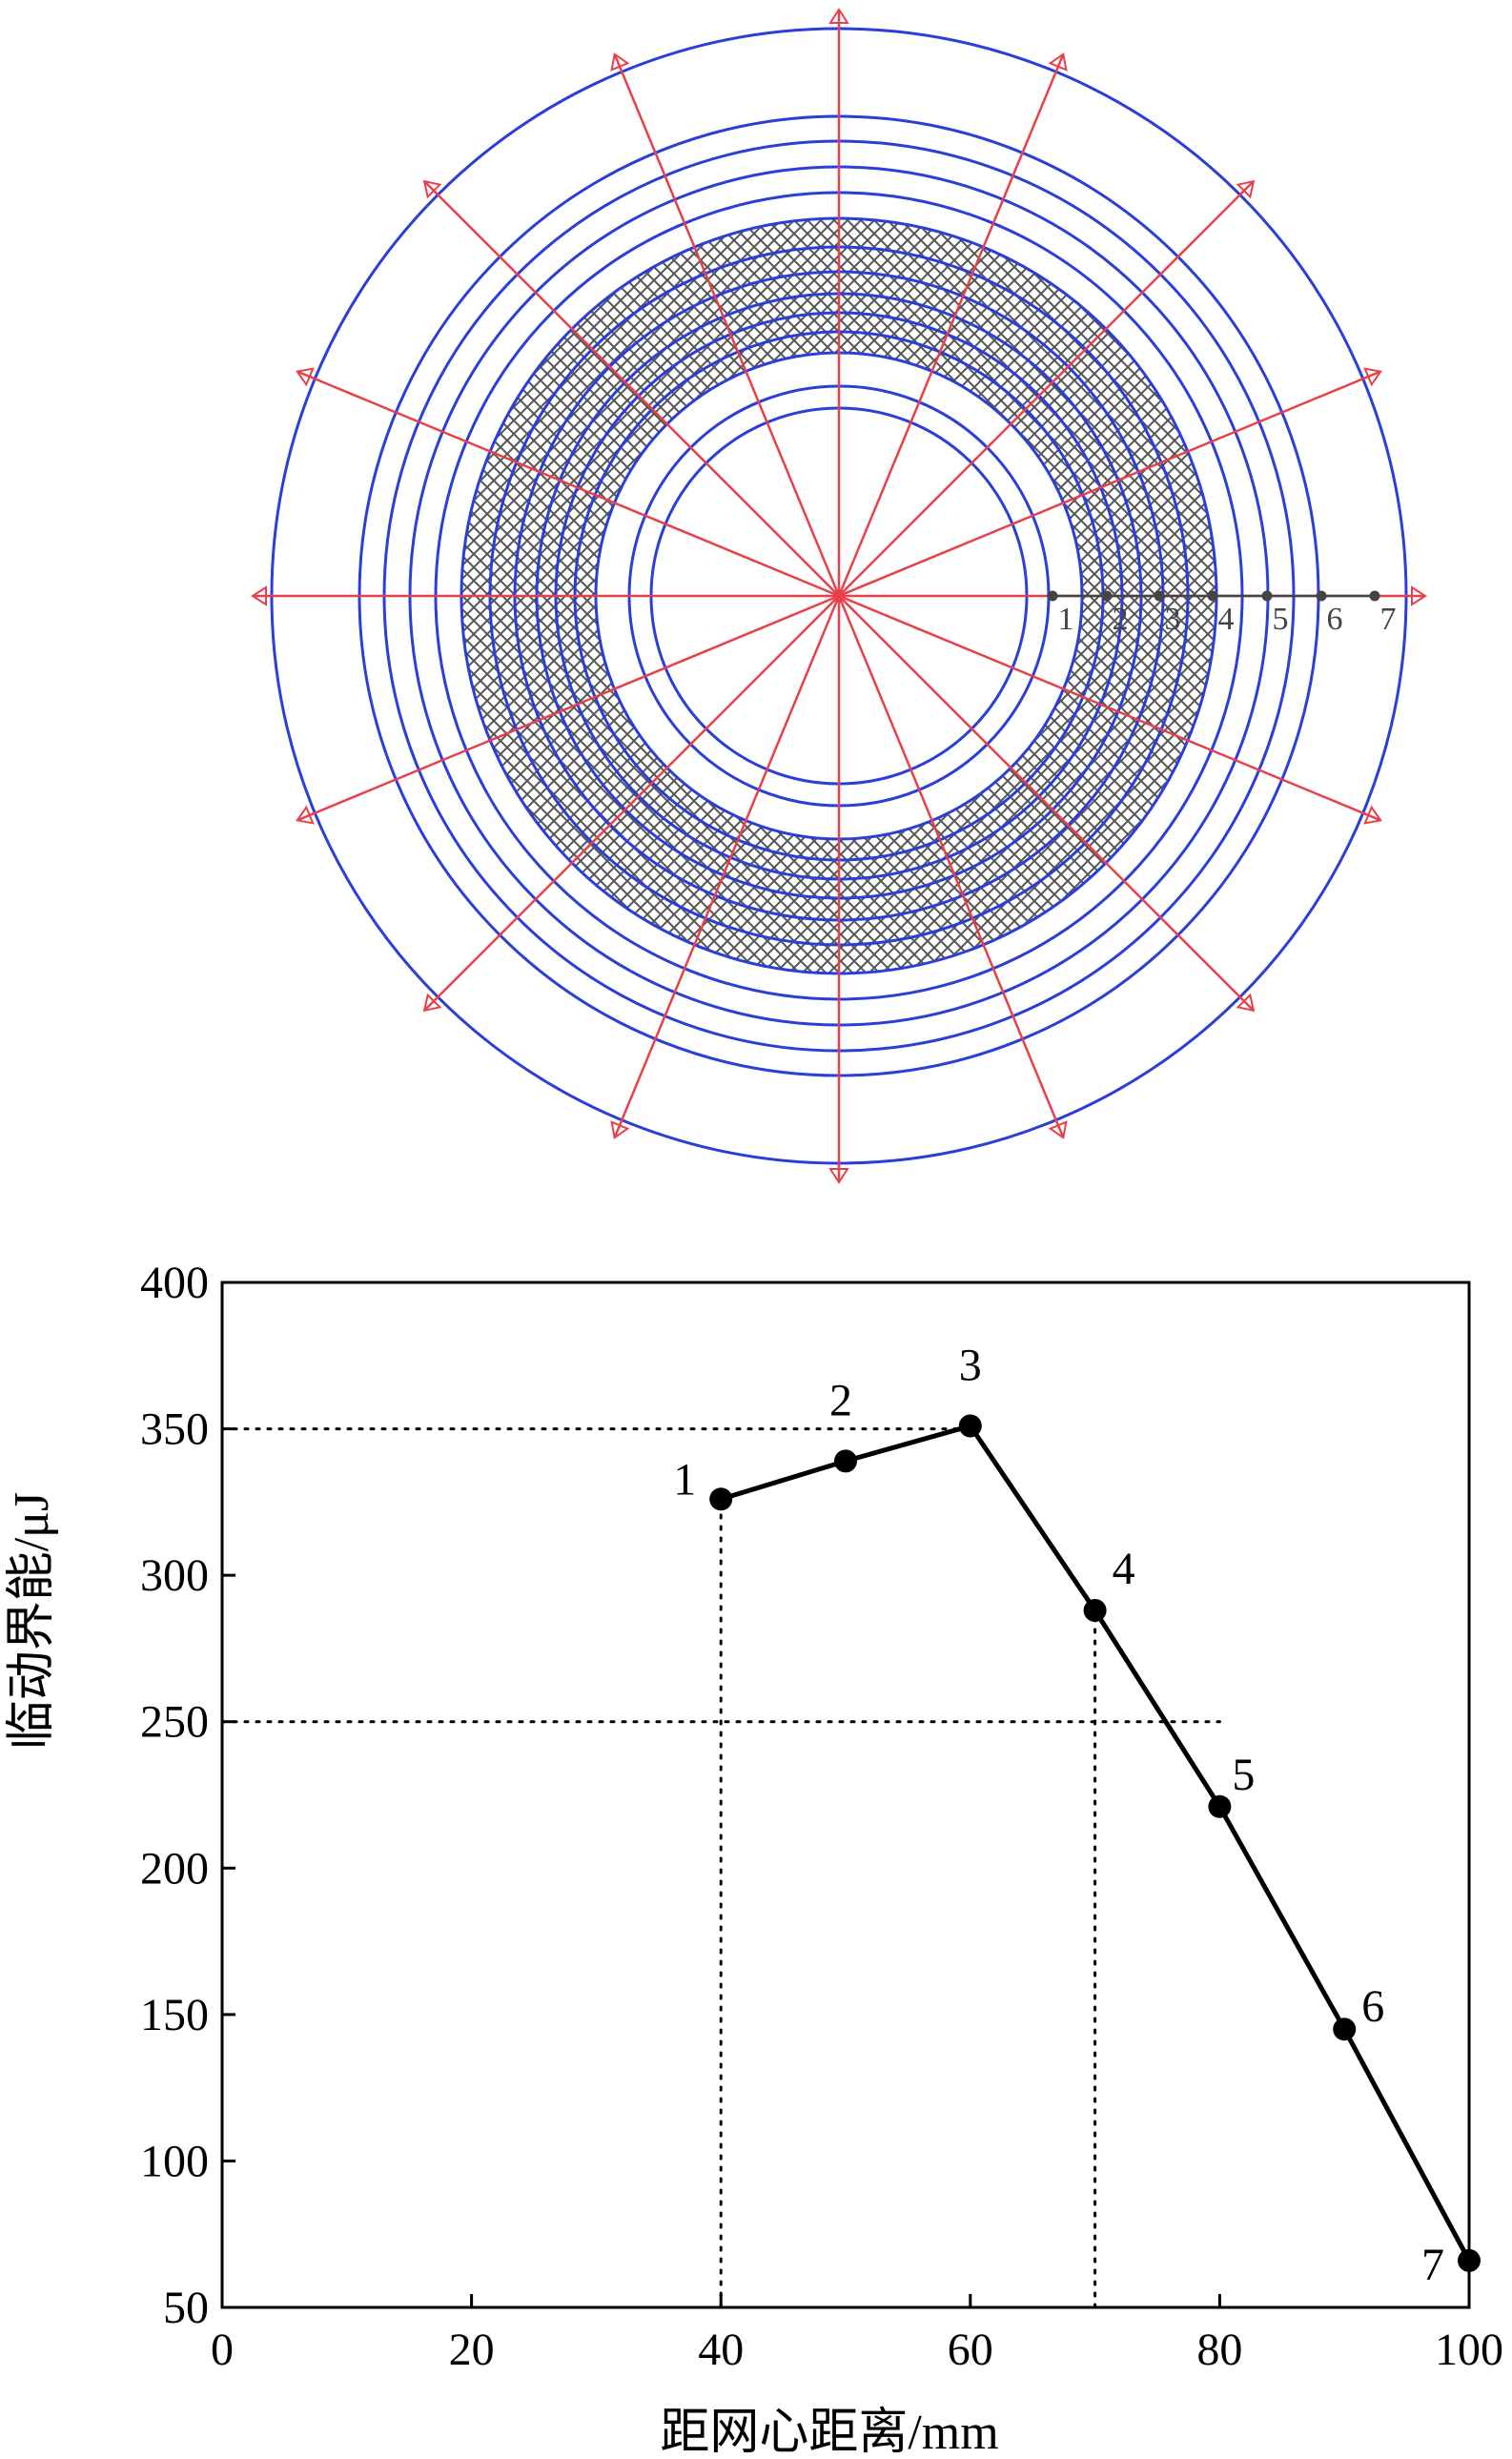  What do you see at coordinates (721, 2350) in the screenshot?
I see `x-tick-label: 40` at bounding box center [721, 2350].